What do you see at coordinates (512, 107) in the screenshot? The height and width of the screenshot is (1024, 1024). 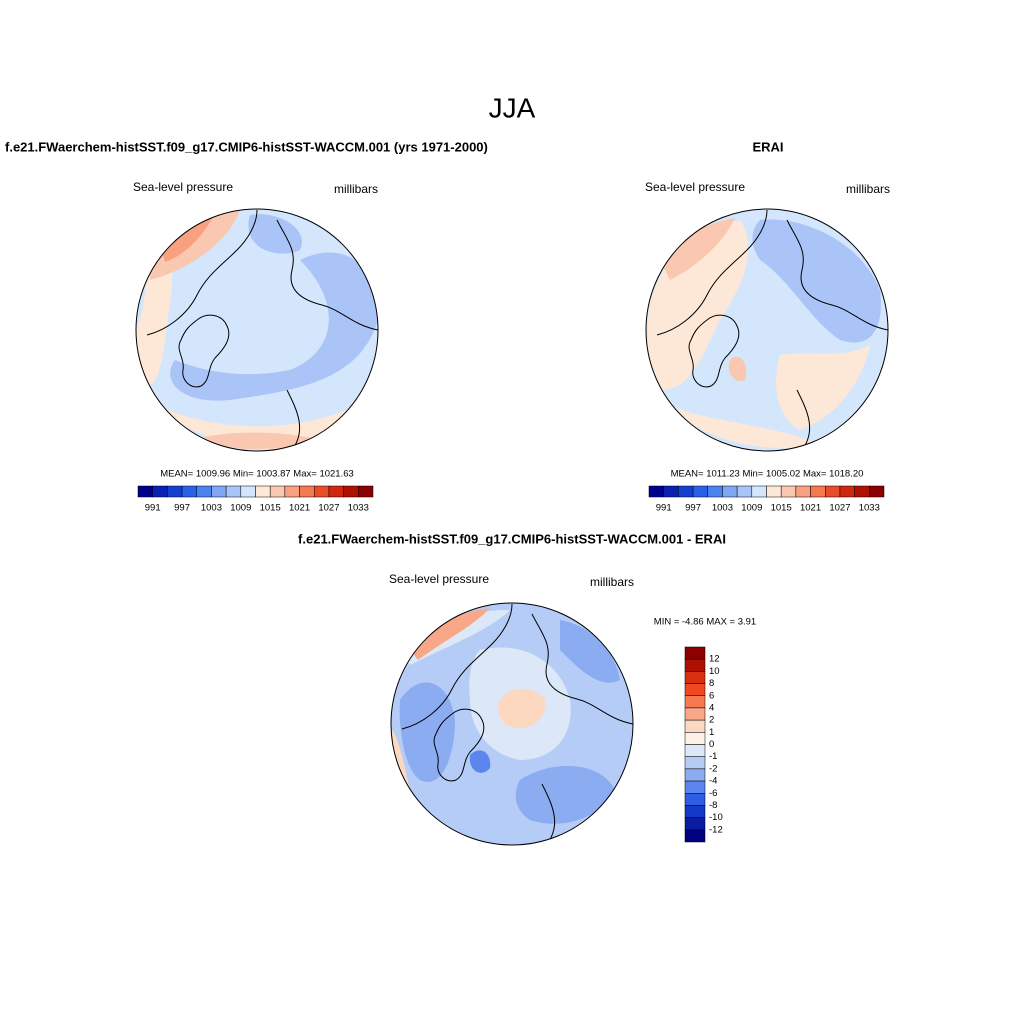 I see `figure-title: JJA` at bounding box center [512, 107].